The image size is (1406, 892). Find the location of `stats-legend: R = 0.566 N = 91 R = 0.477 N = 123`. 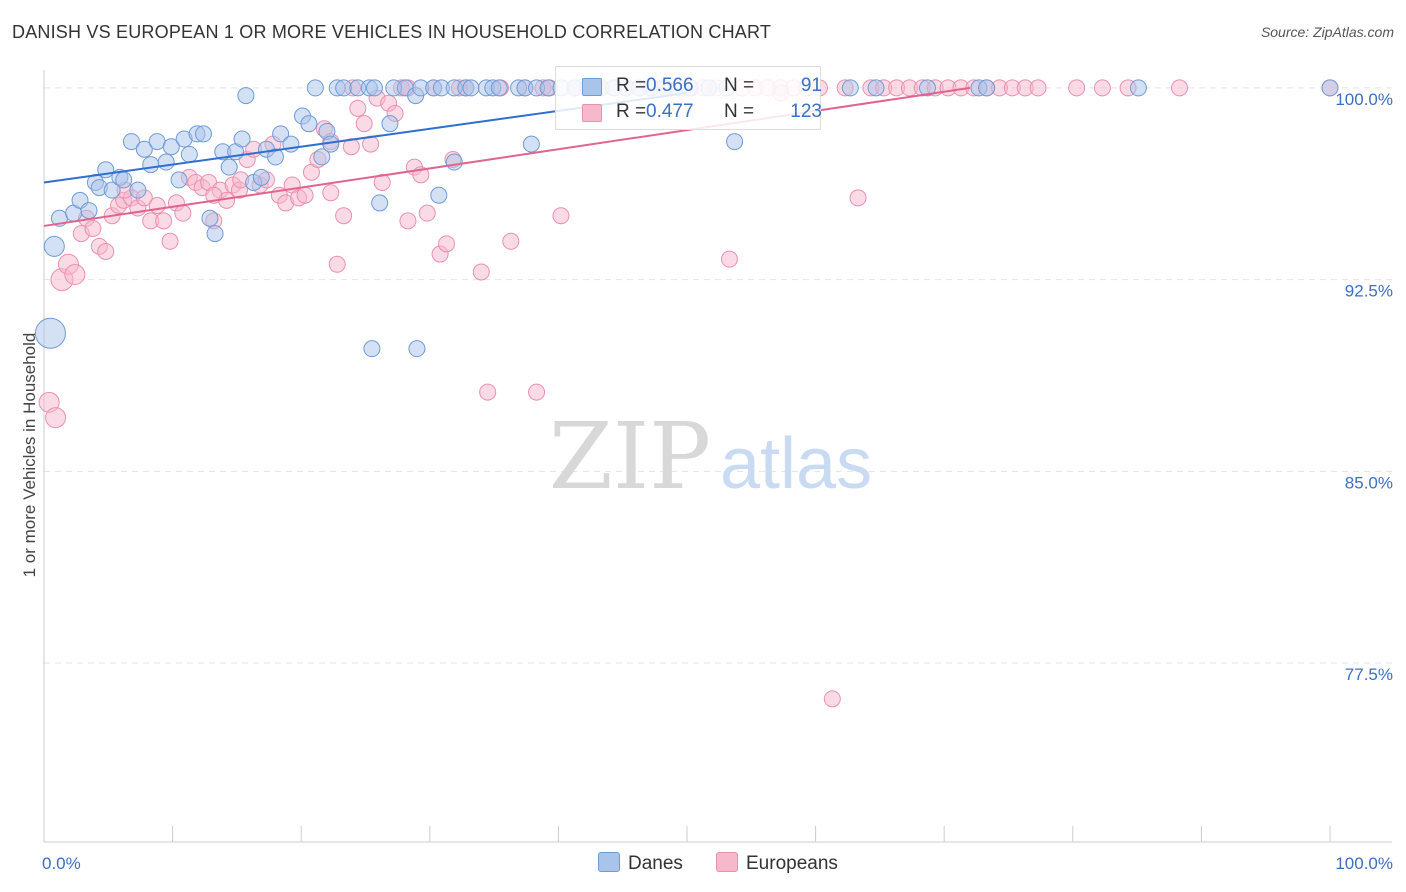

stats-legend: R = 0.566 N = 91 R = 0.477 N = 123 is located at coordinates (688, 98).